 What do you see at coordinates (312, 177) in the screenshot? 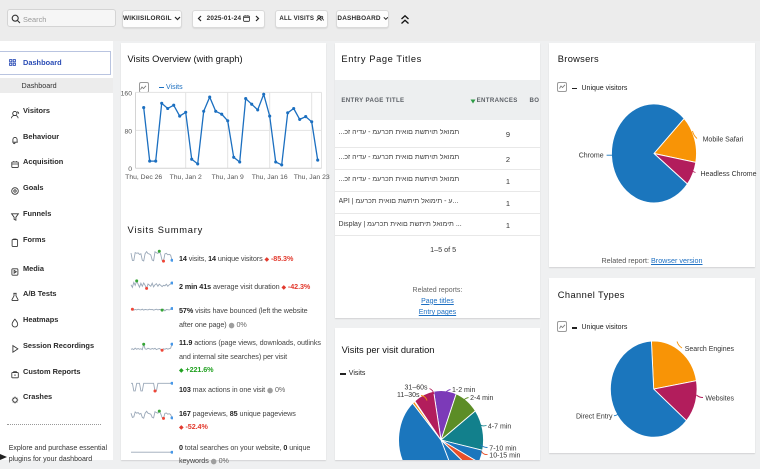
I see `svg-text: Thu, Jan 23` at bounding box center [312, 177].